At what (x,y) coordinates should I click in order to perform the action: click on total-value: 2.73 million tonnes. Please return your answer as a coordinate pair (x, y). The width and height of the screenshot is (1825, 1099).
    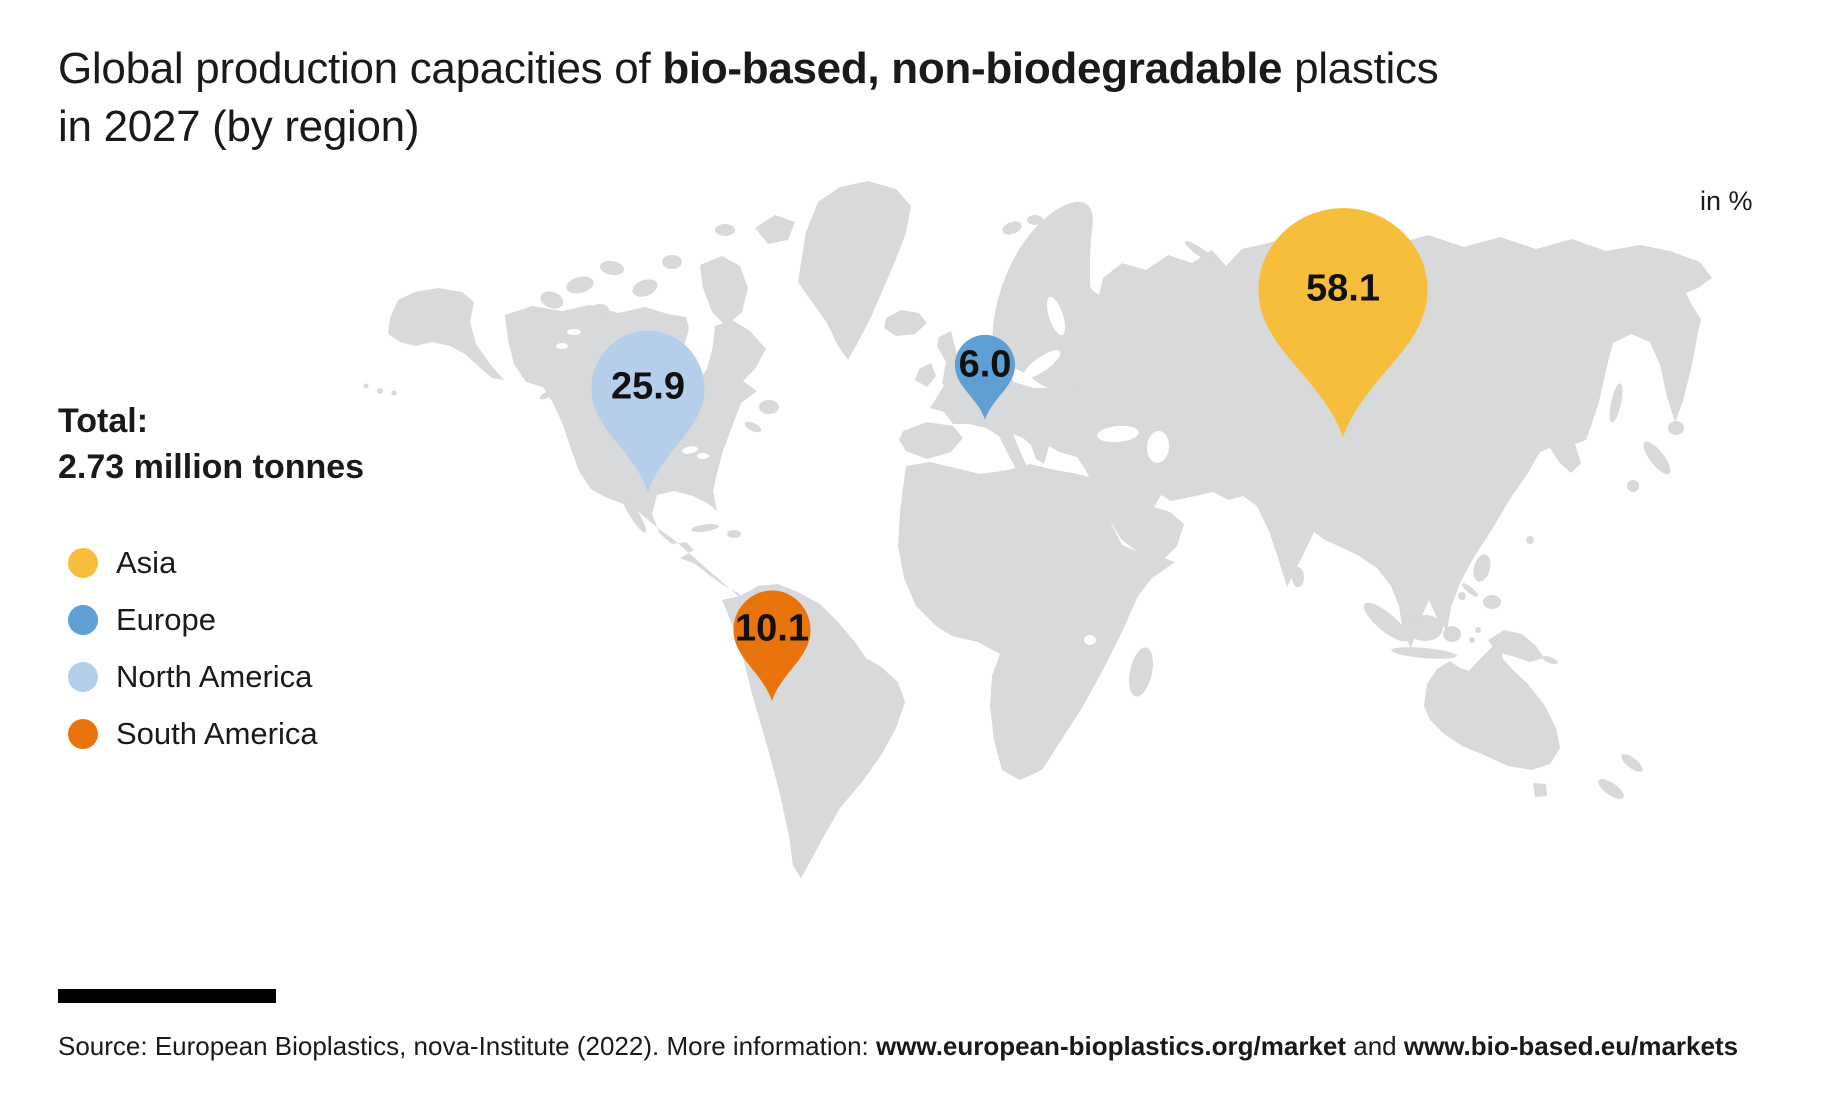
    Looking at the image, I should click on (211, 467).